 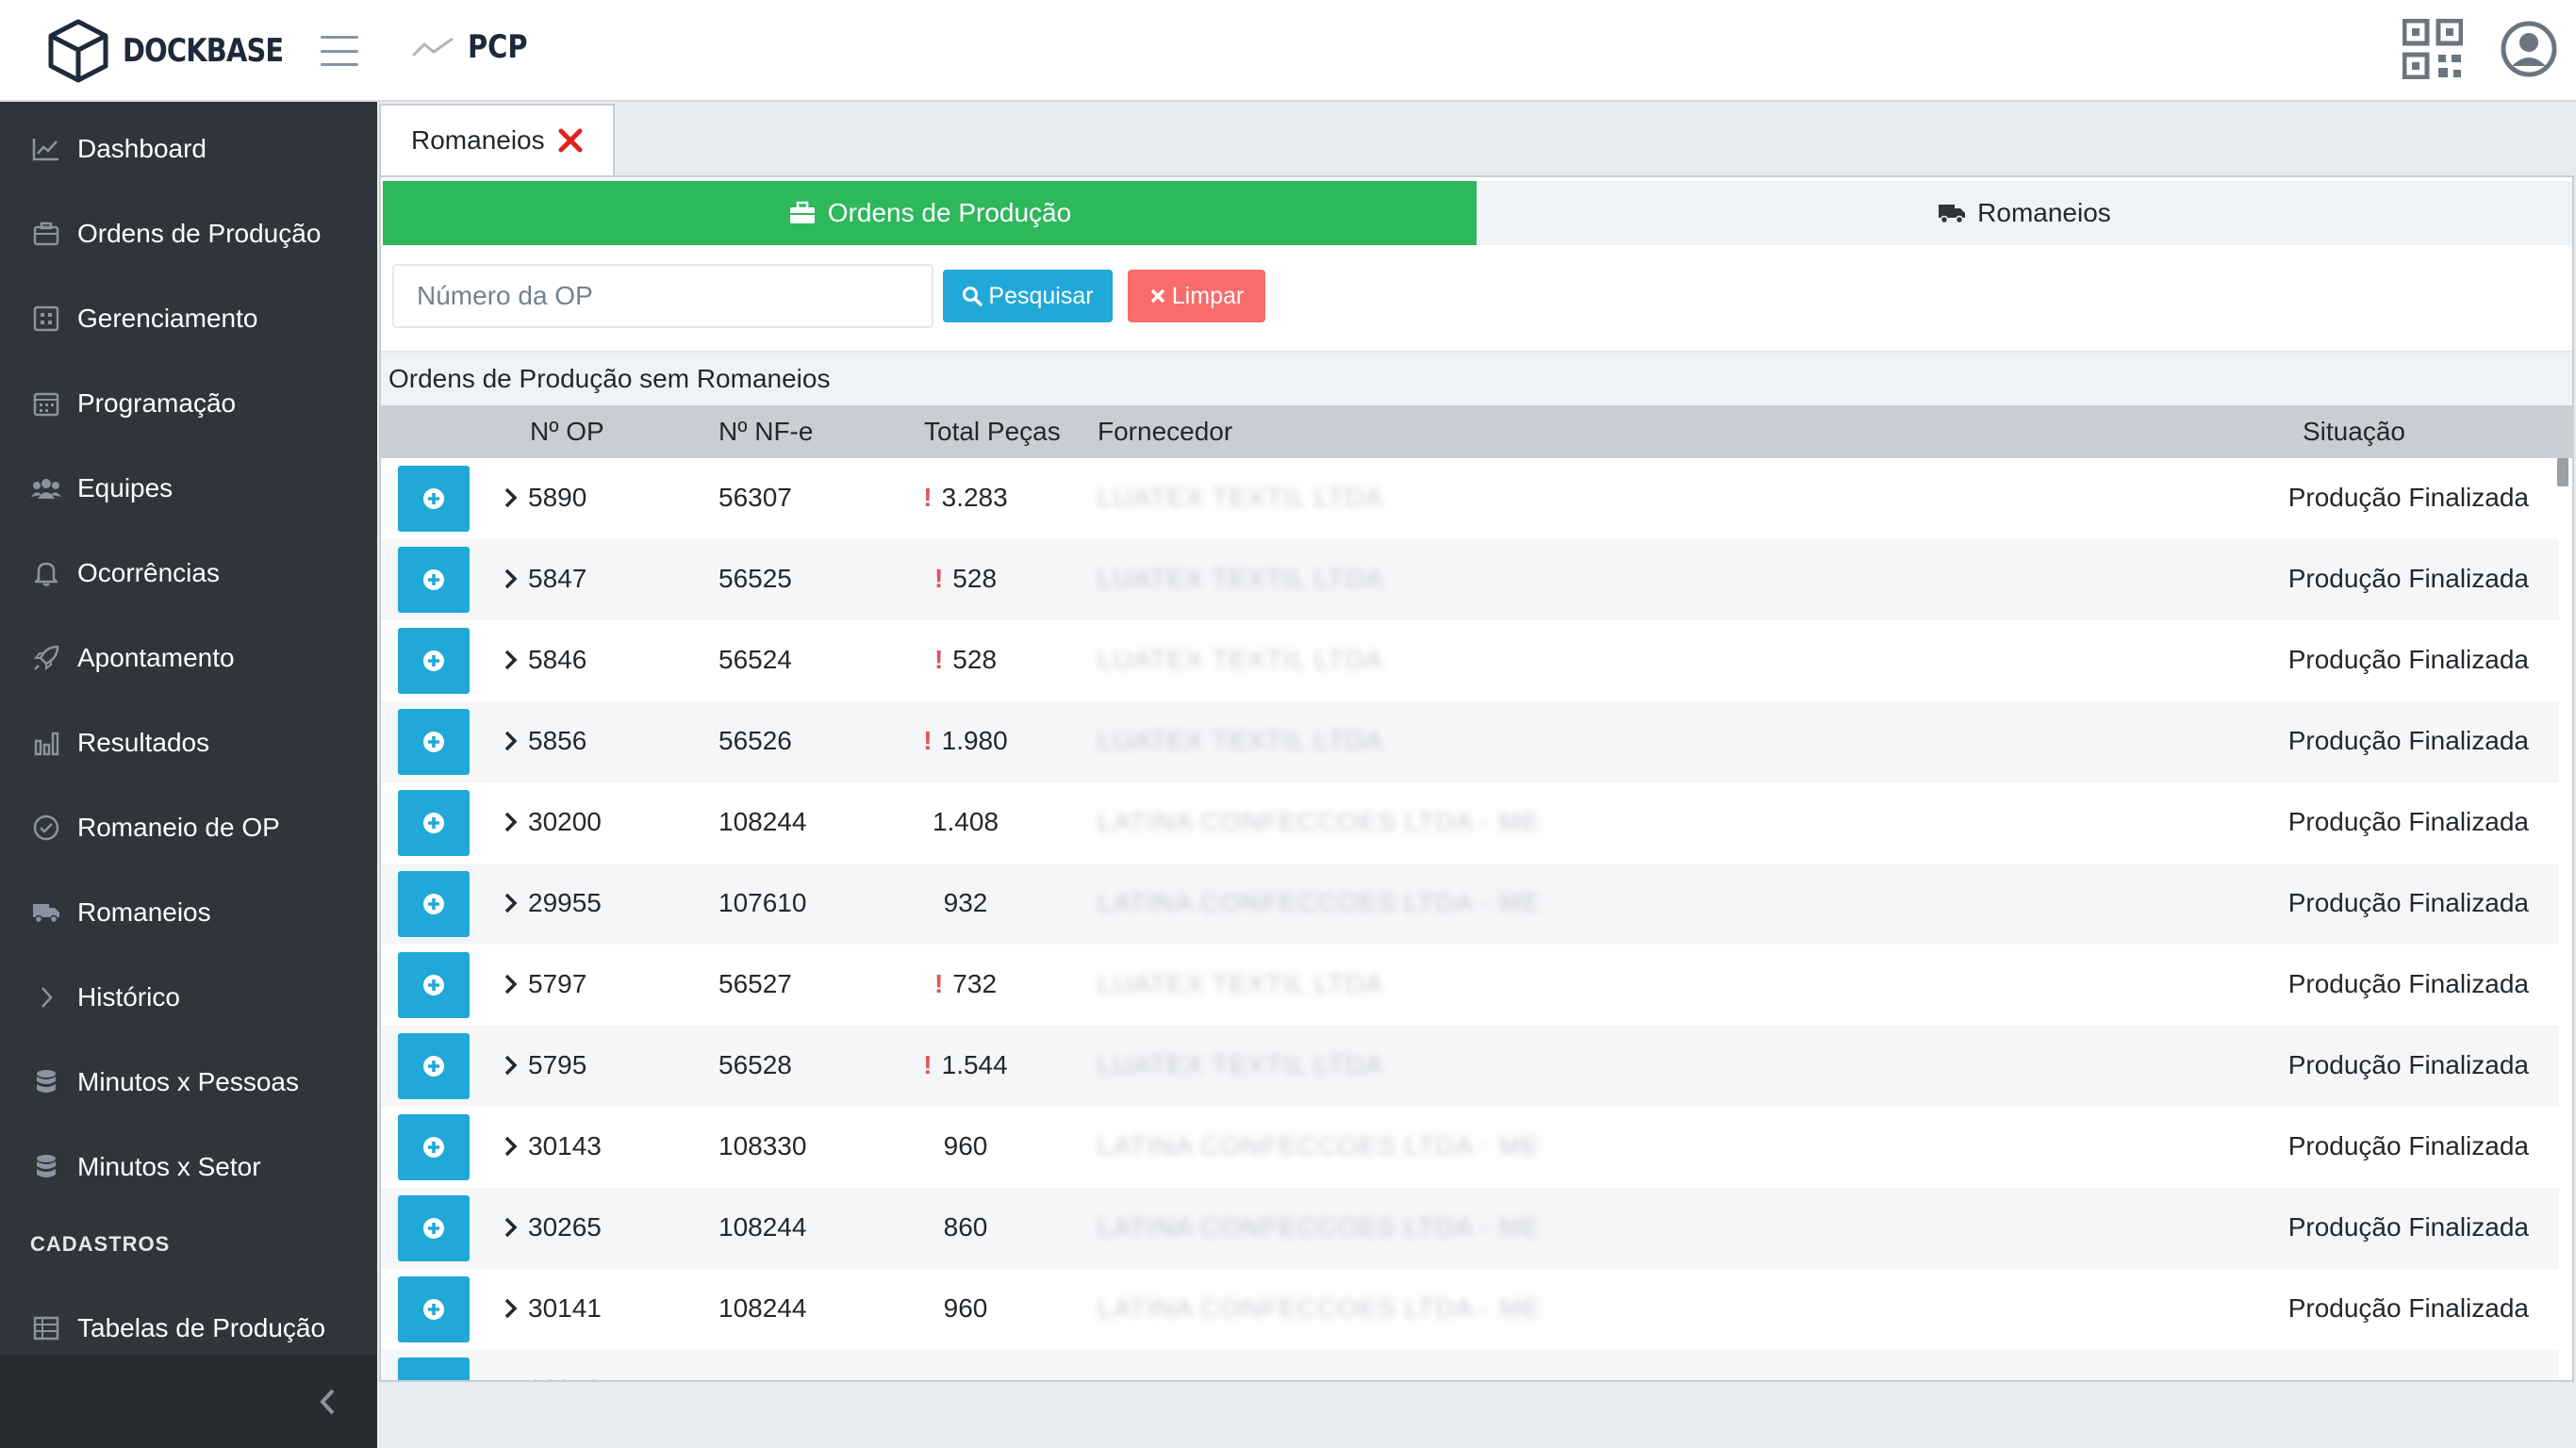 I want to click on sidebar-item-apontamento: Apontamento, so click(x=188, y=658).